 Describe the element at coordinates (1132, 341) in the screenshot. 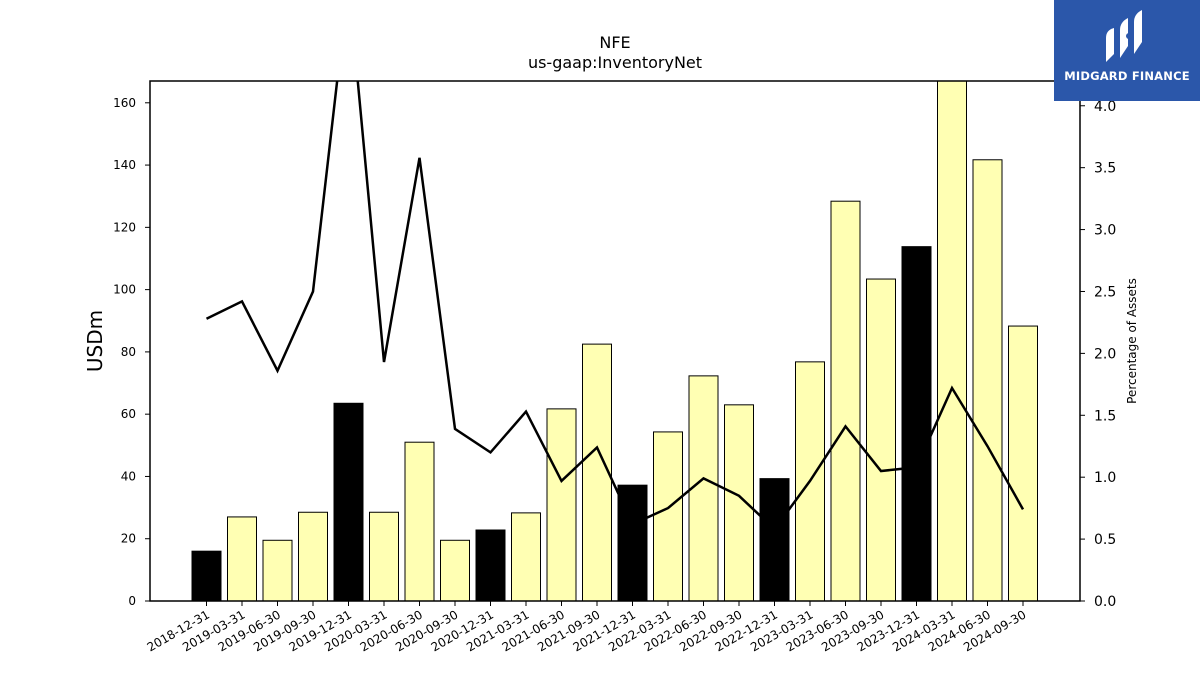

I see `y-axis-right-label: Percentage of Assets` at that location.